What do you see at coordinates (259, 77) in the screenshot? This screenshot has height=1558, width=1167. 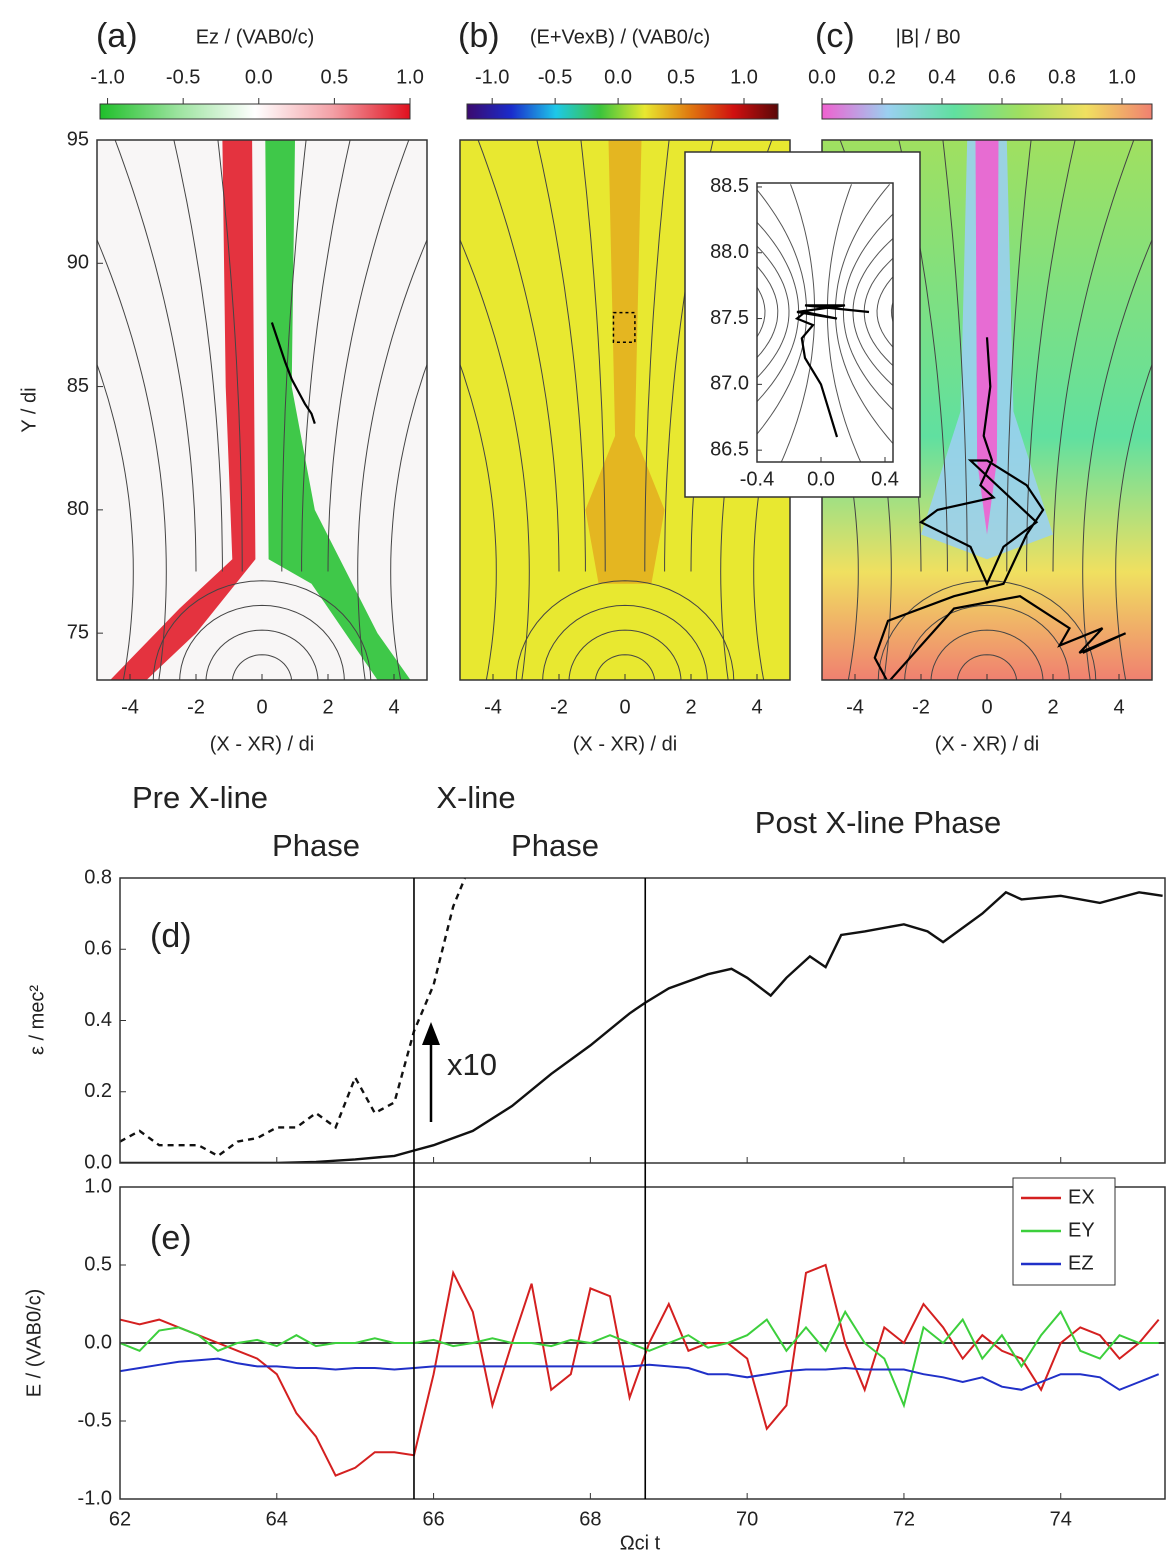 I see `colorbar-tick-label: 0.0` at bounding box center [259, 77].